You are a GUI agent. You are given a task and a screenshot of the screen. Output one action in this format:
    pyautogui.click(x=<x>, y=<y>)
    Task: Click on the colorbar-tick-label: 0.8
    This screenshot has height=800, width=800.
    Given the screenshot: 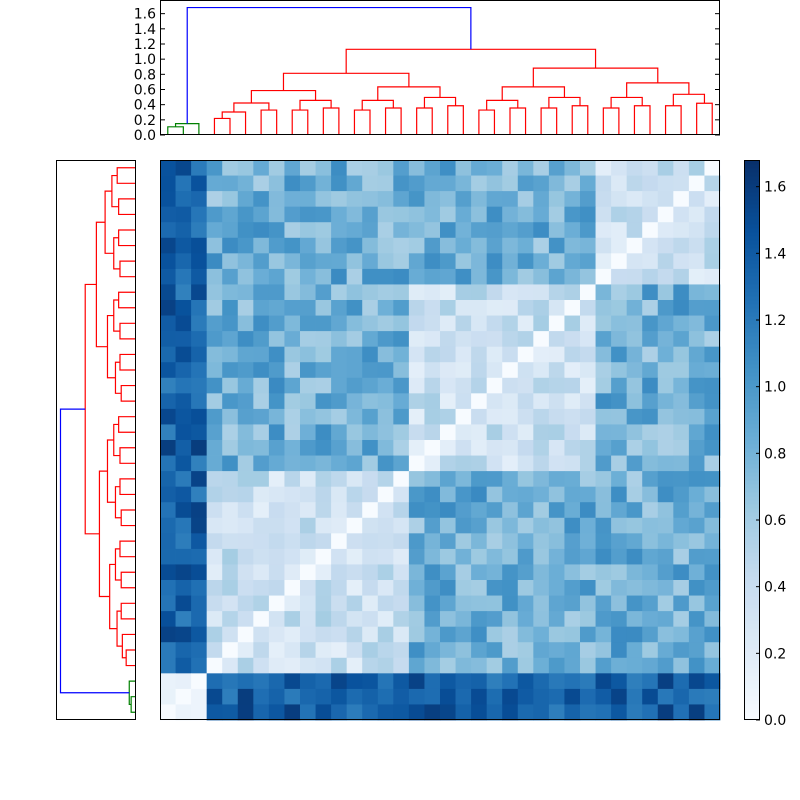 What is the action you would take?
    pyautogui.click(x=775, y=454)
    